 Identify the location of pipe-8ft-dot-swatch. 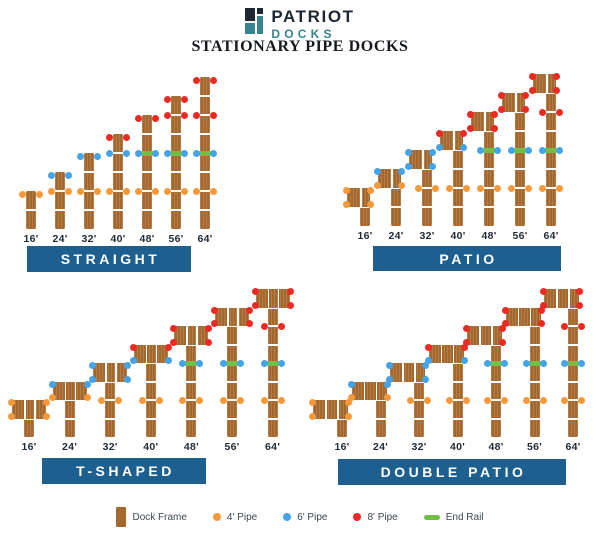
(357, 517).